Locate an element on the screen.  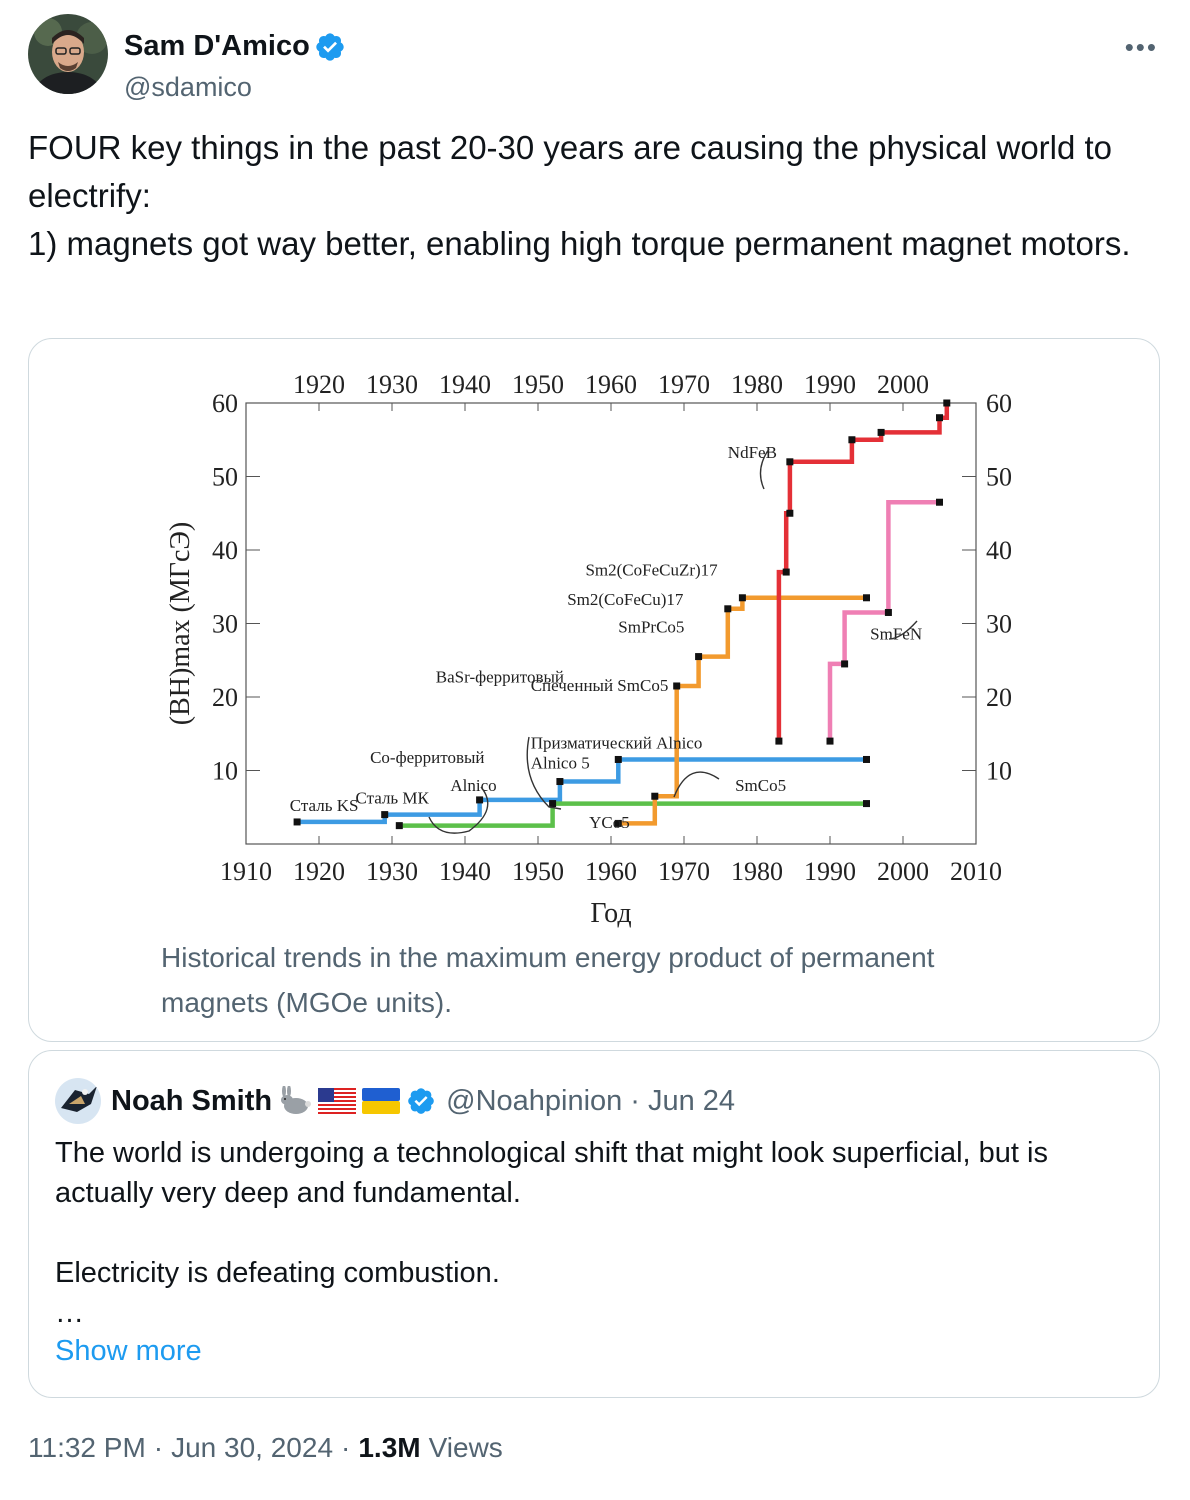
quoted-line is located at coordinates (600, 1233).